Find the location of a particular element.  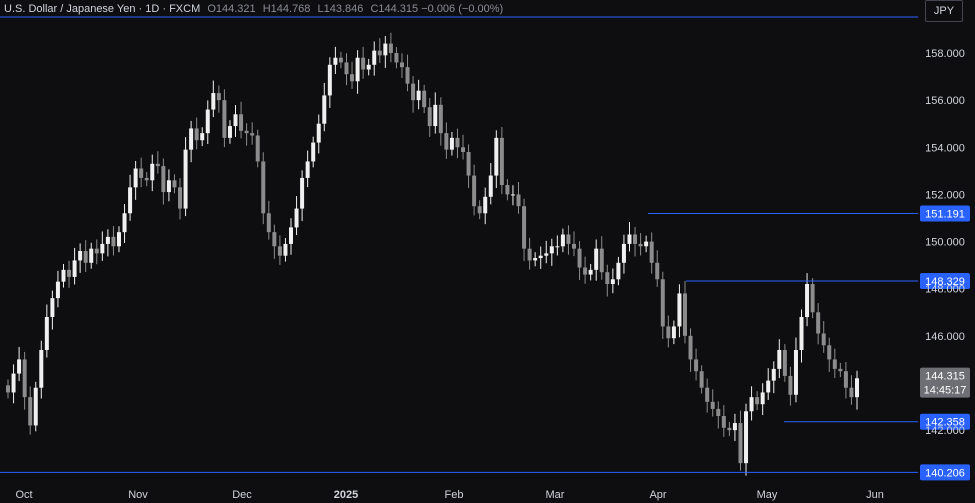

x-tick-label: Feb is located at coordinates (454, 495).